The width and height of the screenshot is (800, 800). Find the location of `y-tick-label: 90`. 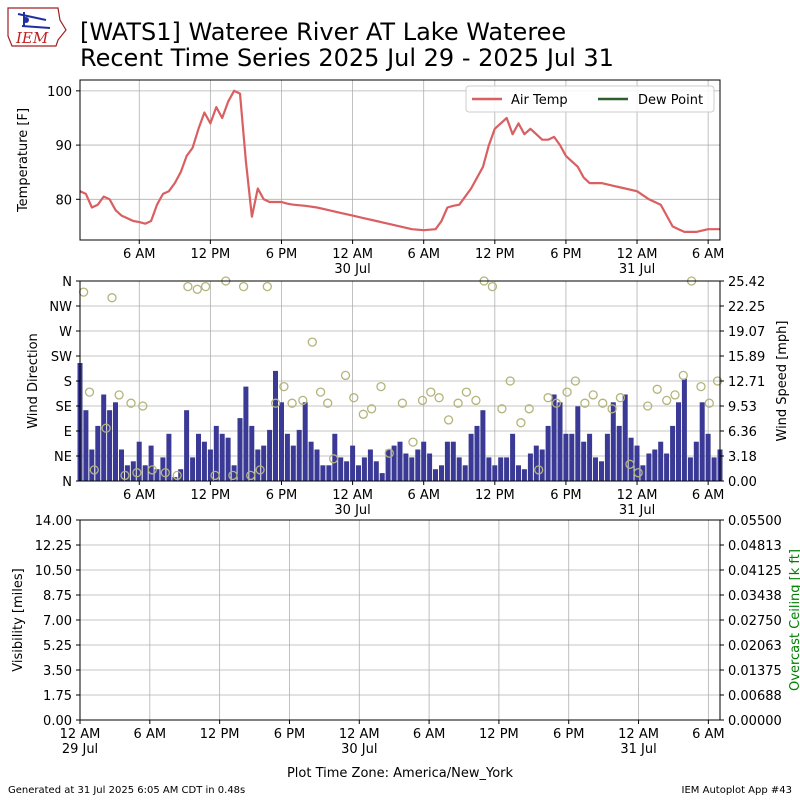

y-tick-label: 90 is located at coordinates (63, 146).